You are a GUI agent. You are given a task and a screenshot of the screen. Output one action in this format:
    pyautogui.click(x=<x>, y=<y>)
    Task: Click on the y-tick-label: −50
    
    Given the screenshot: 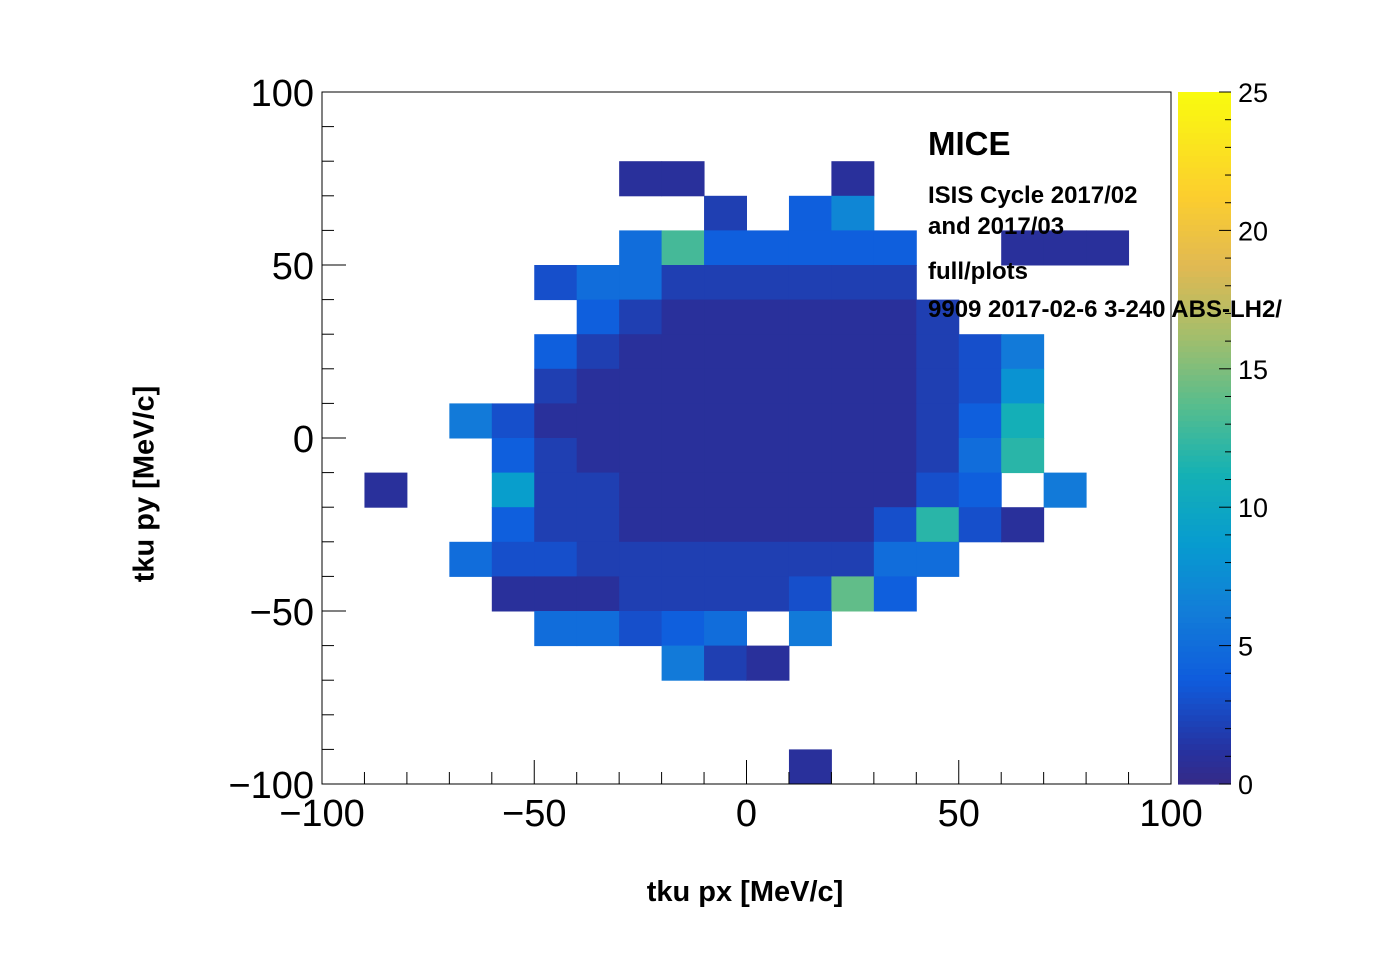 What is the action you would take?
    pyautogui.click(x=282, y=613)
    